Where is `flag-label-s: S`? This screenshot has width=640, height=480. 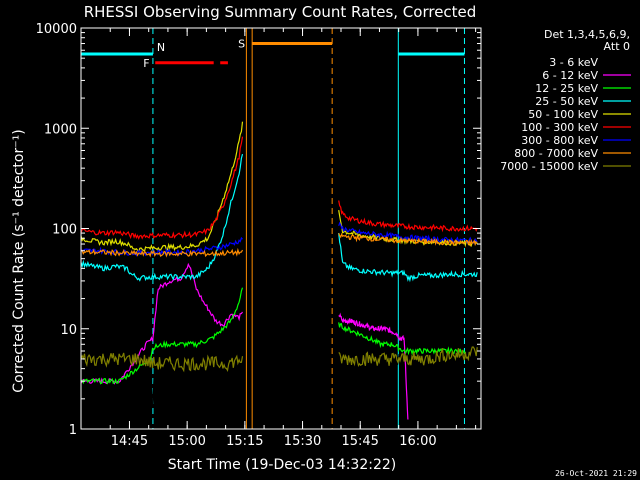 flag-label-s: S is located at coordinates (241, 44).